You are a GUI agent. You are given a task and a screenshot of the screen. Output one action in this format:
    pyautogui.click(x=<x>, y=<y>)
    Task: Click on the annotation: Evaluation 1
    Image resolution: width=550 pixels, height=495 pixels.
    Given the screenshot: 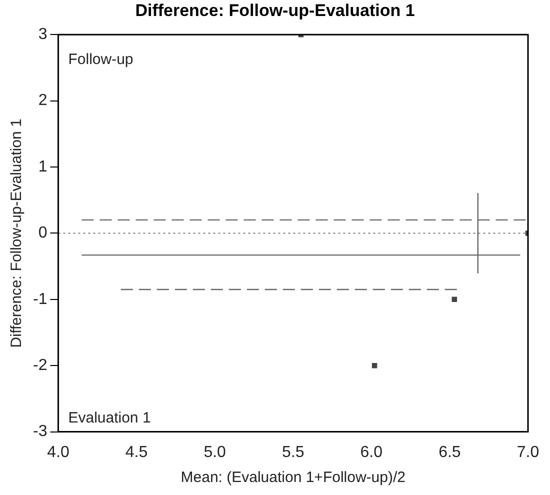 What is the action you would take?
    pyautogui.click(x=109, y=417)
    